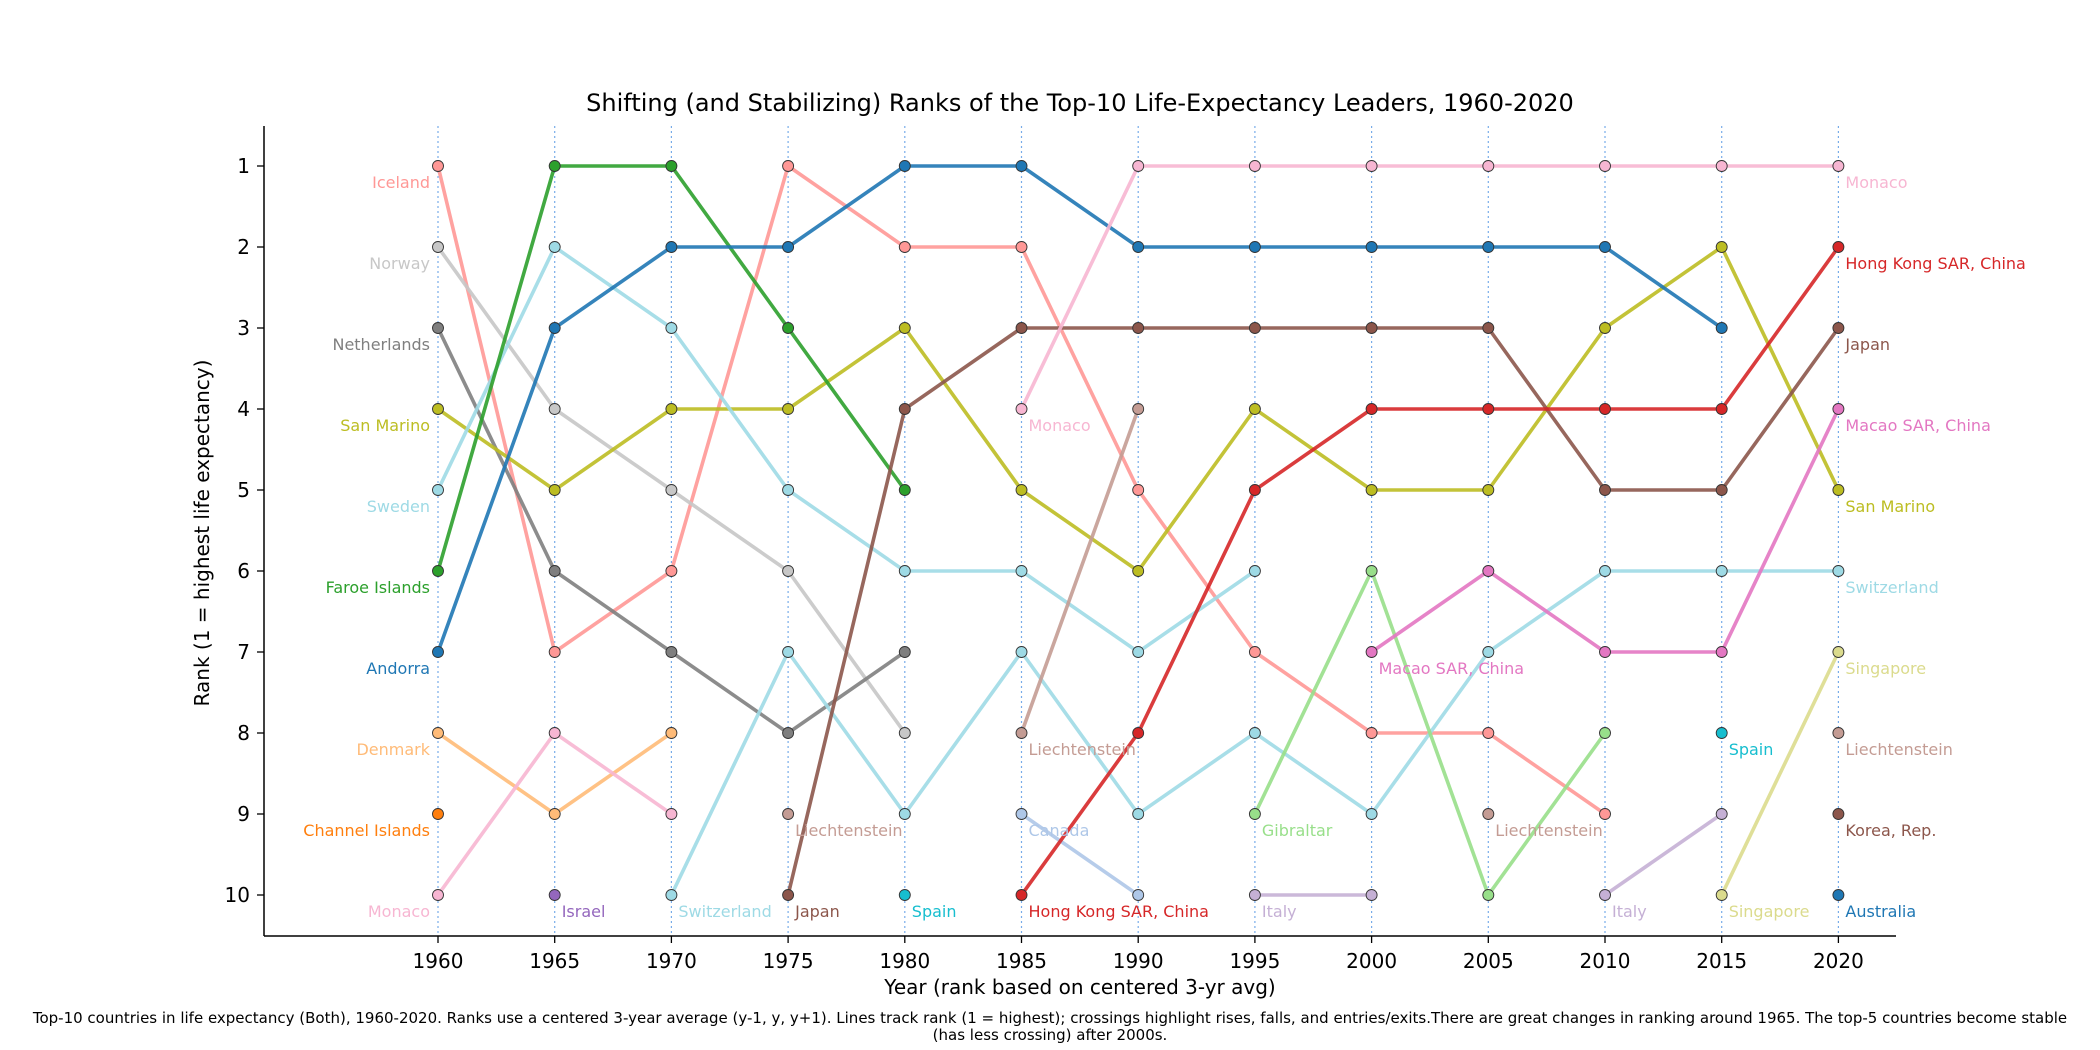 Image resolution: width=2100 pixels, height=1050 pixels. I want to click on data-point-hong-kong-sar-china-1990, so click(1138, 733).